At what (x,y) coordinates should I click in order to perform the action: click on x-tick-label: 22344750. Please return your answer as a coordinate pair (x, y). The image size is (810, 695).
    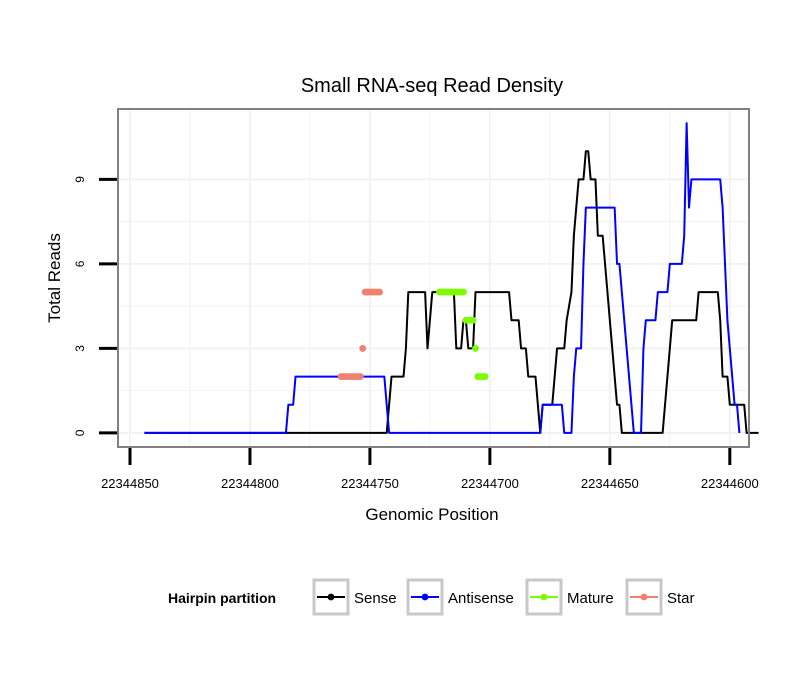
    Looking at the image, I should click on (370, 483).